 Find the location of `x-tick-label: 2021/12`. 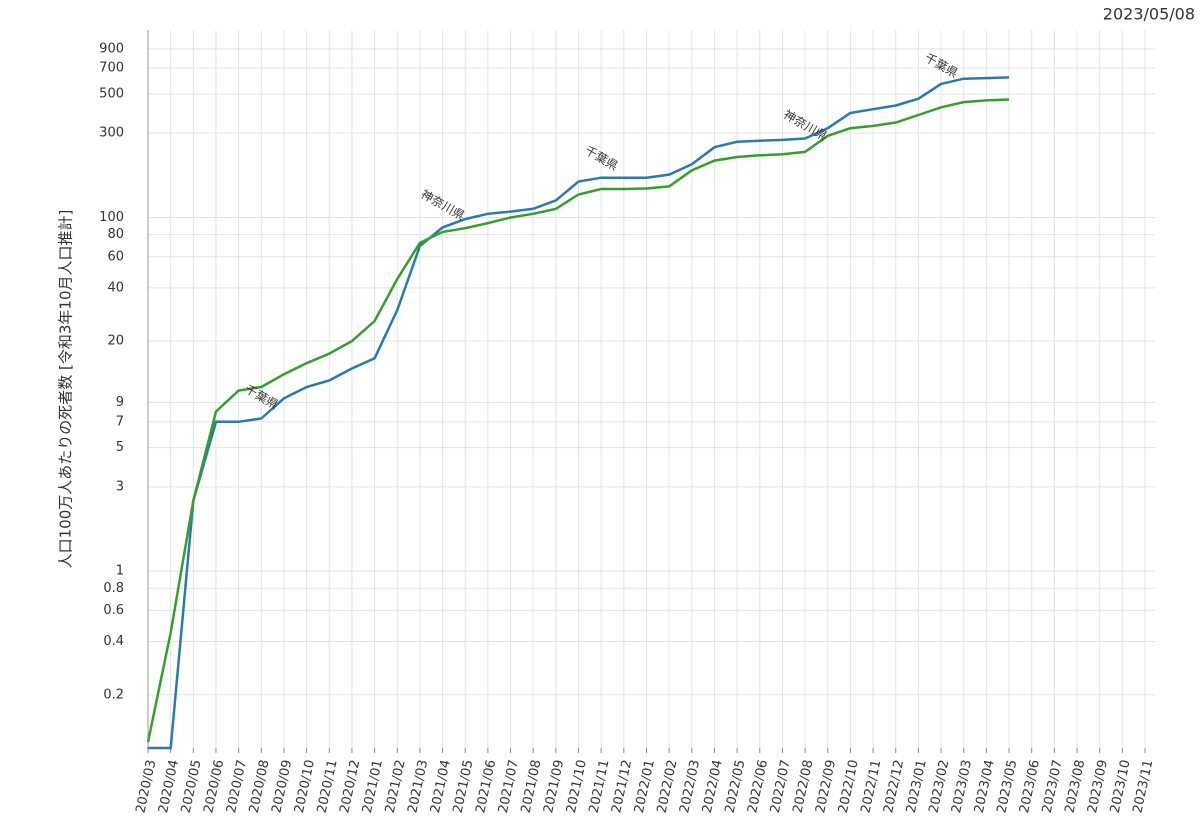

x-tick-label: 2021/12 is located at coordinates (622, 786).